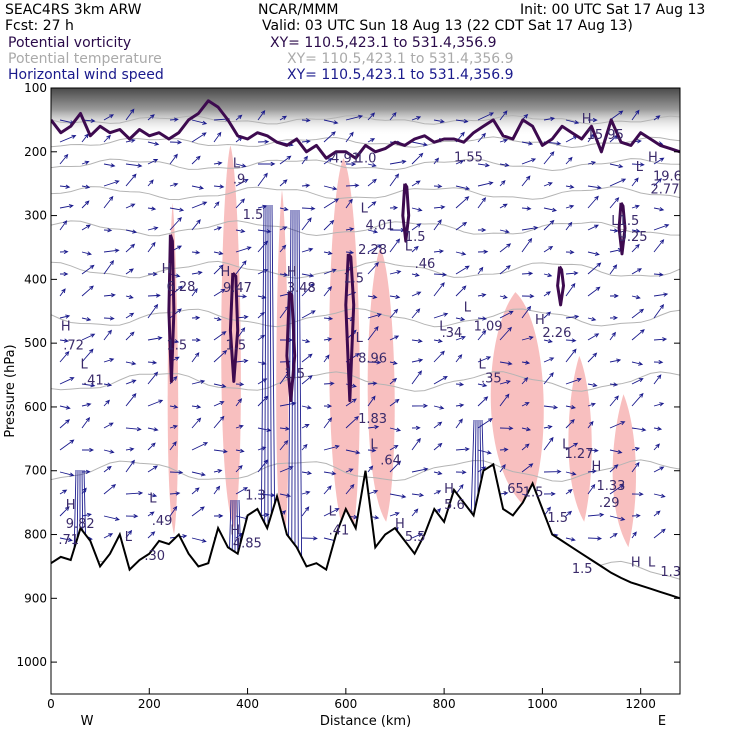  I want to click on contour-label: .64, so click(390, 460).